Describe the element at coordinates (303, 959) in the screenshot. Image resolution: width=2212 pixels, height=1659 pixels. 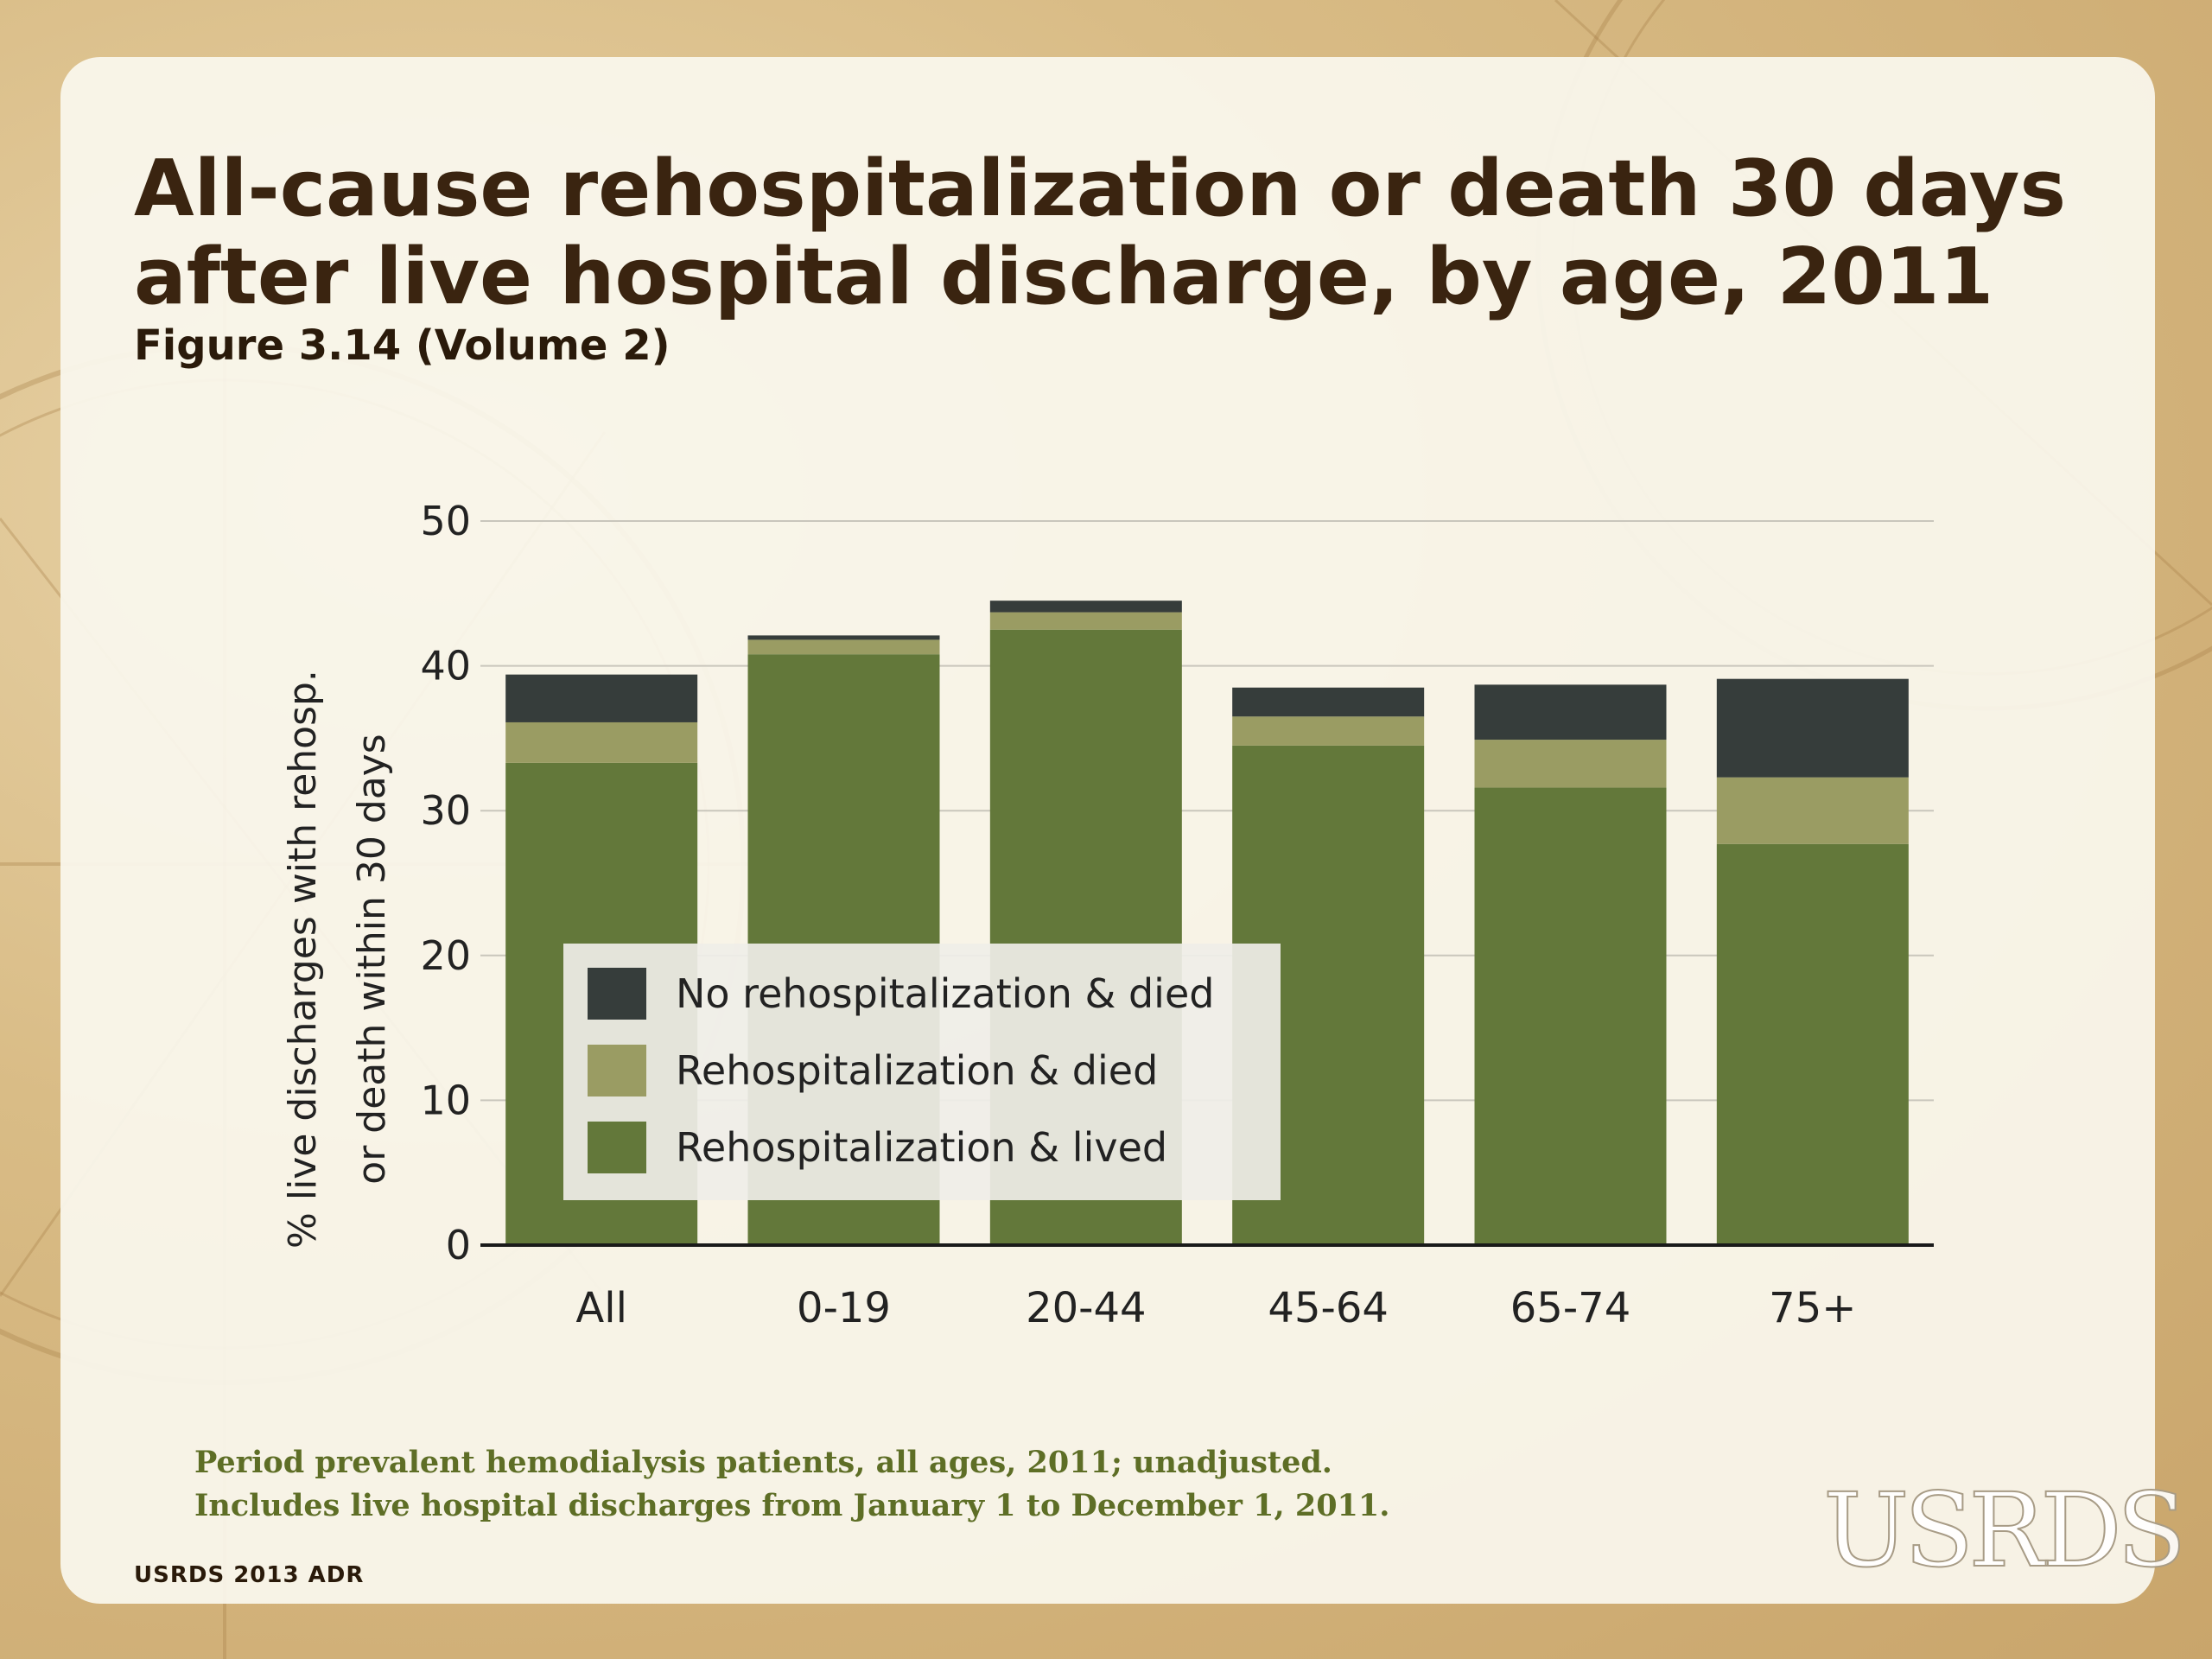
I see `y-axis-label-line-1: % live discharges with rehosp.` at that location.